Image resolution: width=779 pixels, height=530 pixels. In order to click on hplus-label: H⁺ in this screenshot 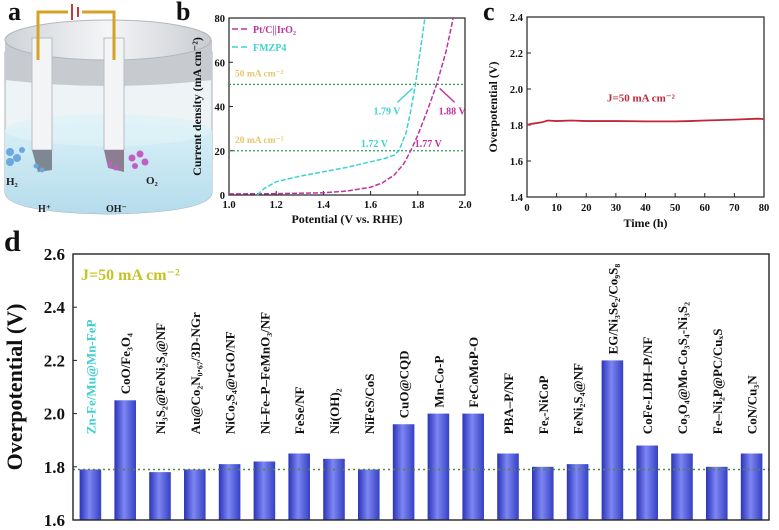, I will do `click(44, 209)`.